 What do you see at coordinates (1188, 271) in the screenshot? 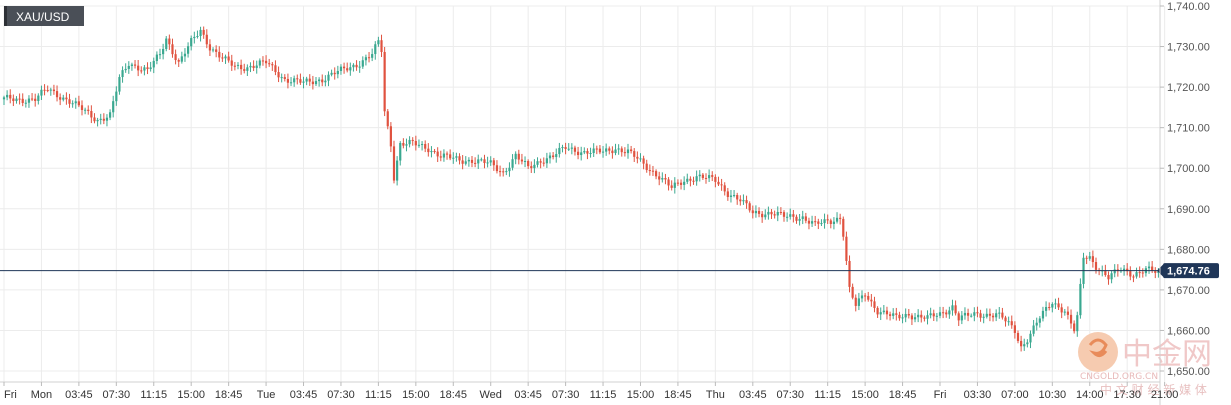
I see `current-price-label: 1,674.76` at bounding box center [1188, 271].